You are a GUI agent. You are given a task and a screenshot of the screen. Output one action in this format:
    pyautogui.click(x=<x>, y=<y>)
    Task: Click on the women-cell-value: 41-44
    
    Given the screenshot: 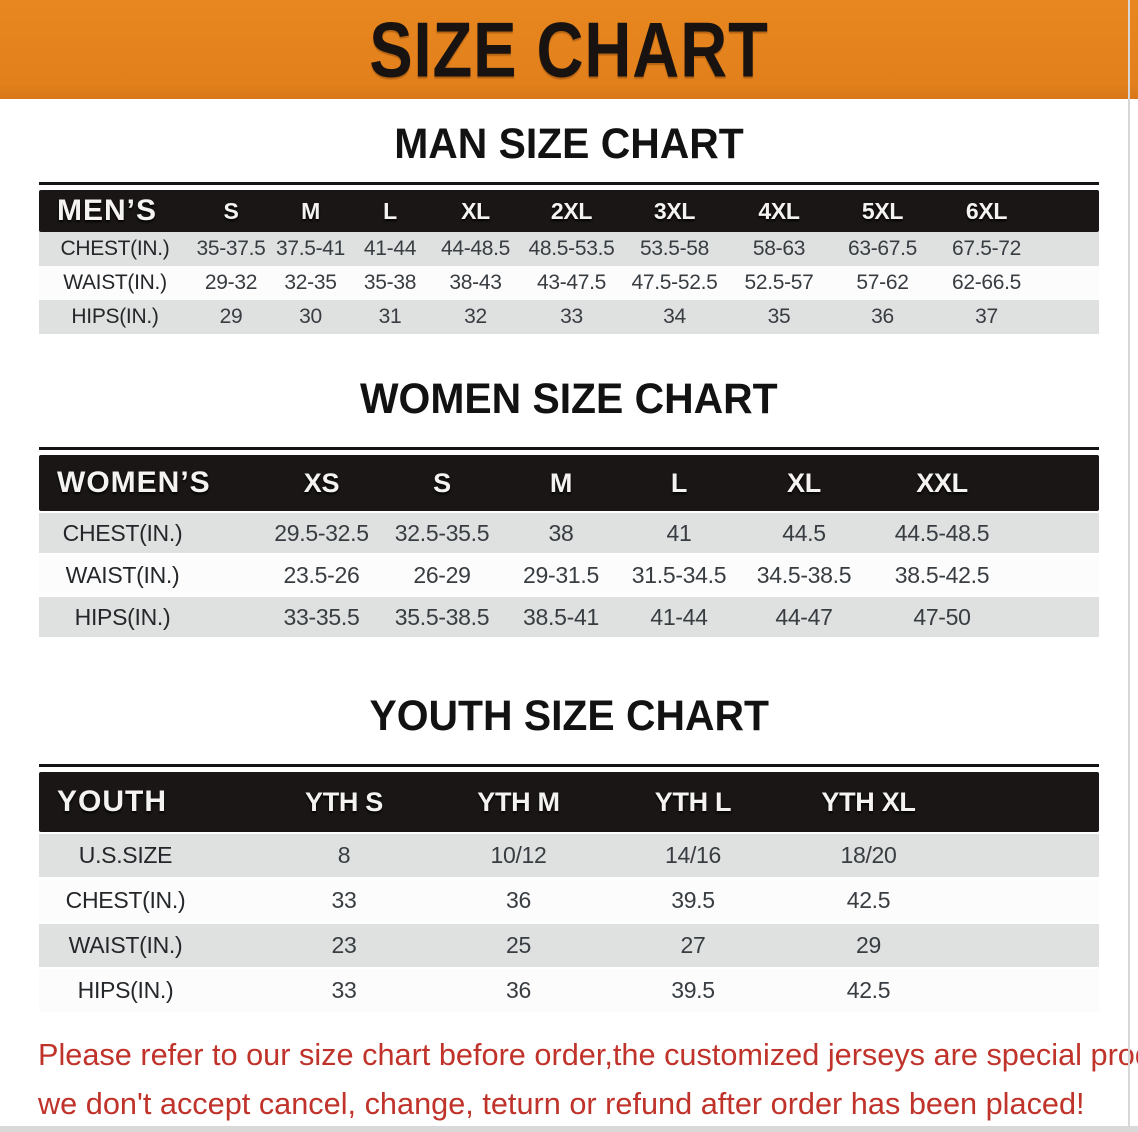 What is the action you would take?
    pyautogui.click(x=679, y=616)
    